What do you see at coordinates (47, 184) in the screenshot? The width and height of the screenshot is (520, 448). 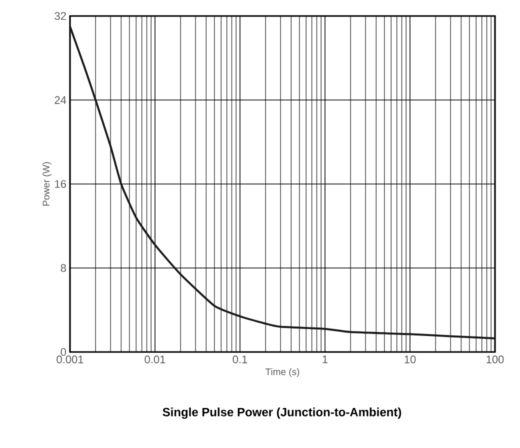 I see `y-axis-title: Power (W)` at bounding box center [47, 184].